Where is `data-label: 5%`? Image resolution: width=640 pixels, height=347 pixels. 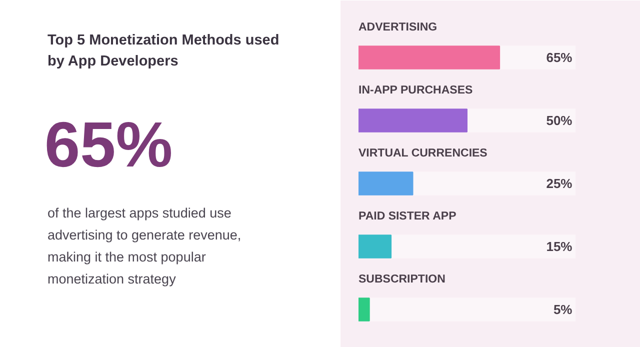
data-label: 5% is located at coordinates (563, 310).